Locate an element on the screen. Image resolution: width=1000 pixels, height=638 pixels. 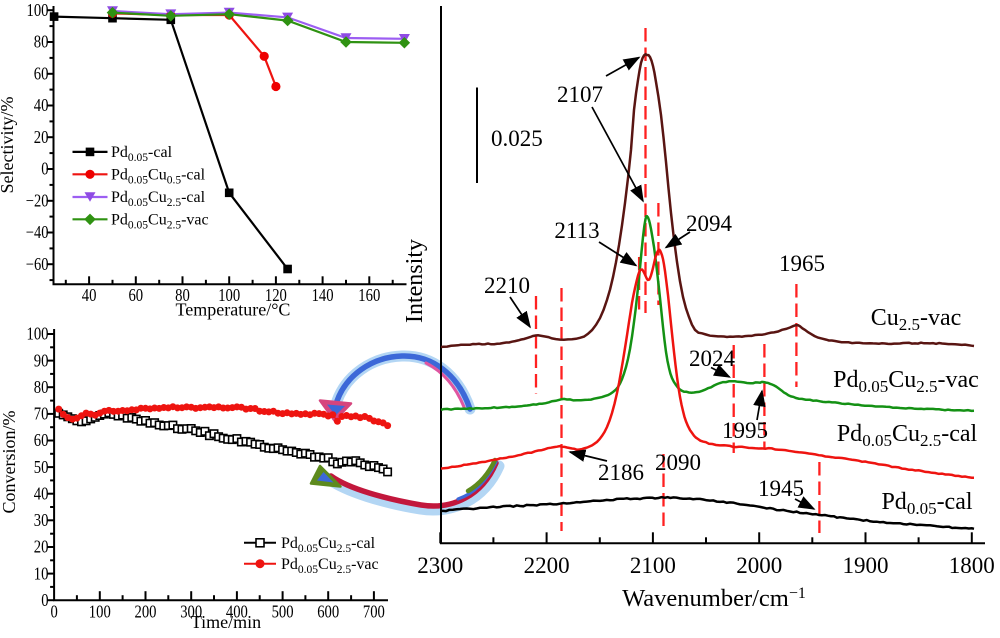
svg-text: 500 is located at coordinates (283, 612).